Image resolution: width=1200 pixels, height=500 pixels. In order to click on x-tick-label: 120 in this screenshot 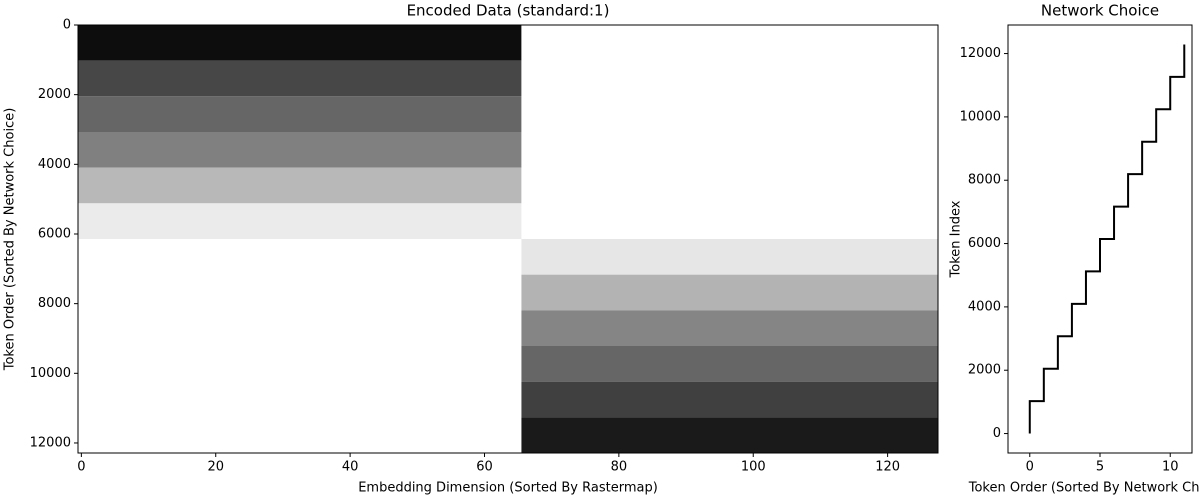, I will do `click(887, 467)`.